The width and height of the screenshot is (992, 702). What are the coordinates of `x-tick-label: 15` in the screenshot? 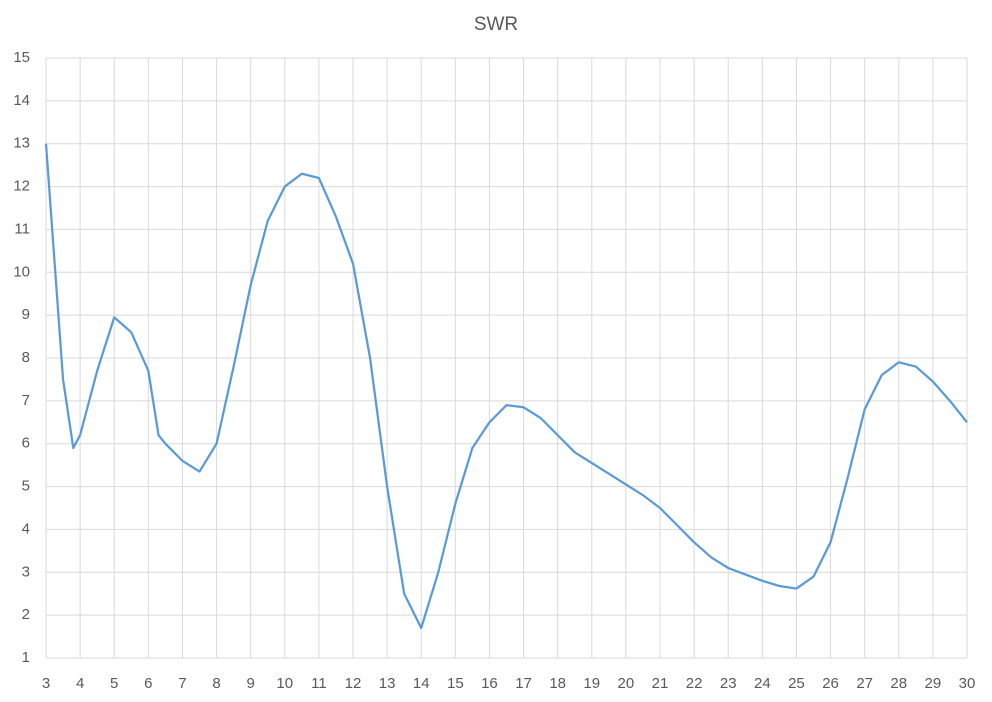 It's located at (455, 683).